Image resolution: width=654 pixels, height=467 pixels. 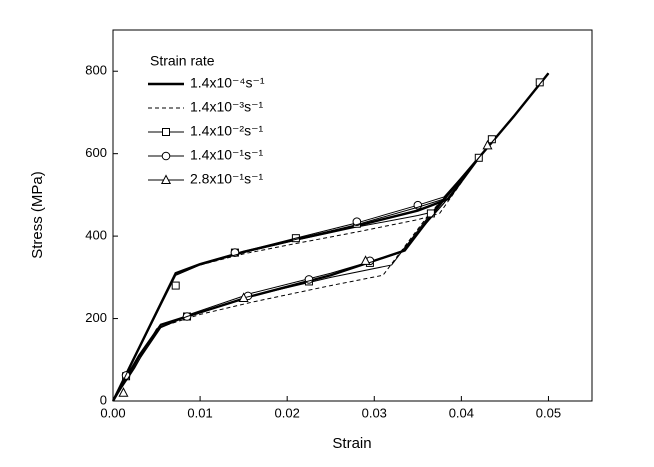 What do you see at coordinates (351, 443) in the screenshot?
I see `x-axis-label: Strain` at bounding box center [351, 443].